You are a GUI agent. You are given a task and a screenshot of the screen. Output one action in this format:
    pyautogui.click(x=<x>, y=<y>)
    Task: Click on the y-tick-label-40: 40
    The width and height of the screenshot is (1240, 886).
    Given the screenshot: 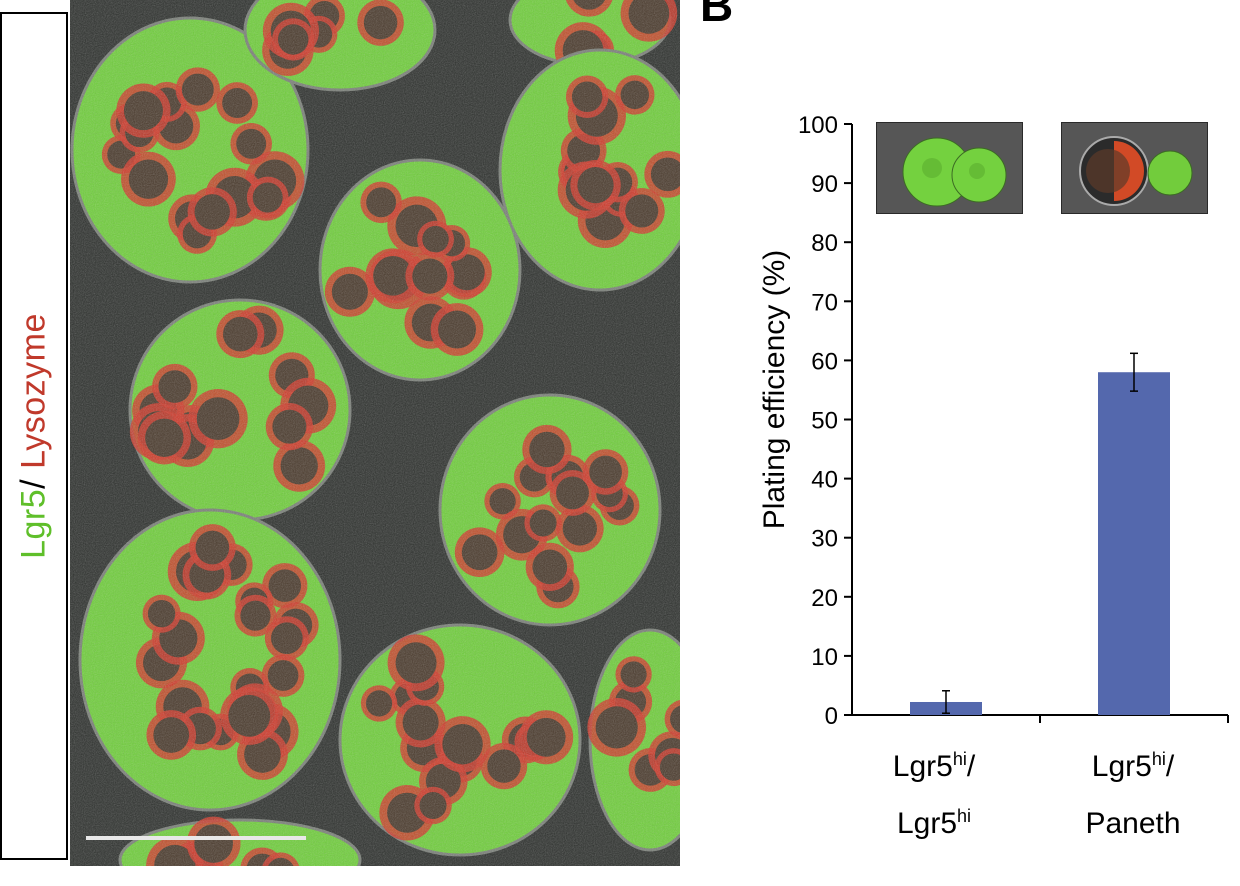 What is the action you would take?
    pyautogui.click(x=824, y=480)
    